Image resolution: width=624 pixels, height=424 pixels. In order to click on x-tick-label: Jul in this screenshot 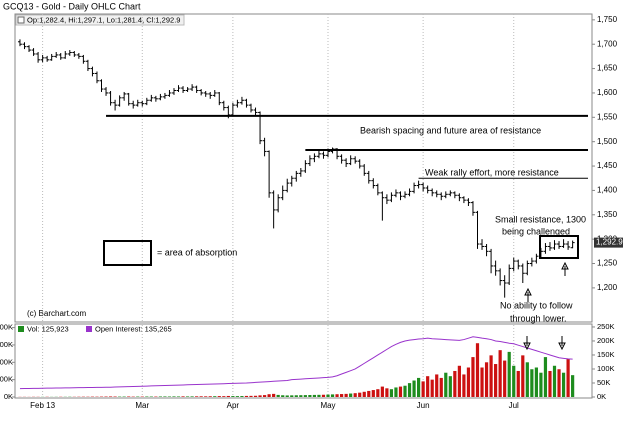, I will do `click(514, 405)`.